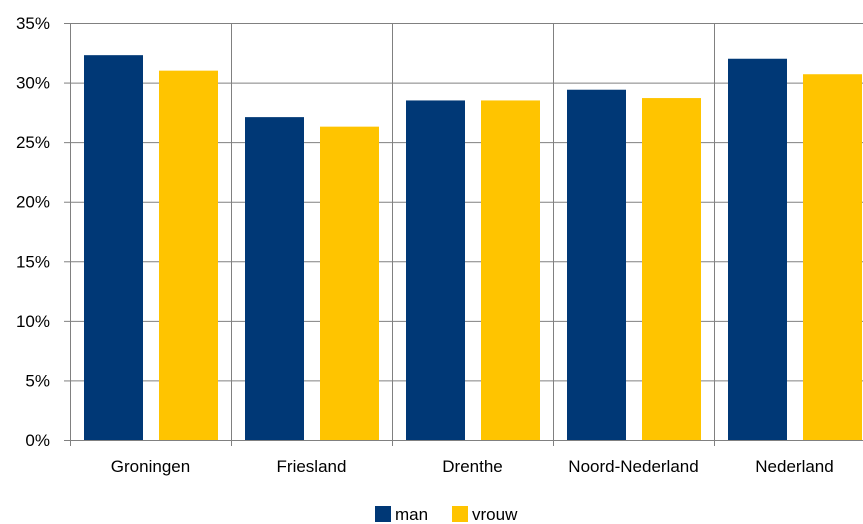 This screenshot has width=863, height=524. I want to click on y-tick-label: 30%, so click(33, 83).